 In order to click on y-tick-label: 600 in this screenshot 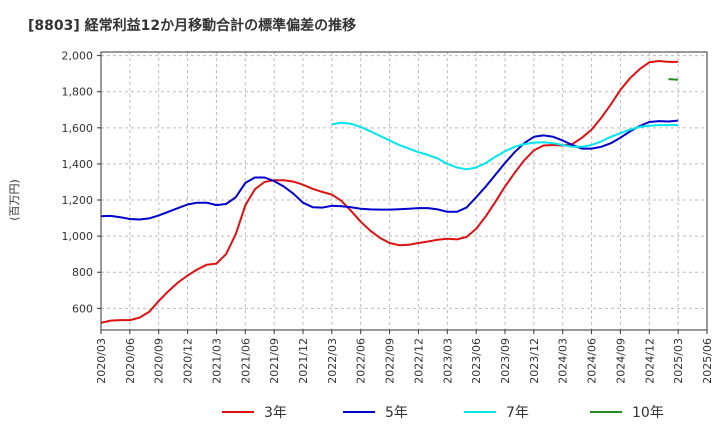, I will do `click(82, 308)`.